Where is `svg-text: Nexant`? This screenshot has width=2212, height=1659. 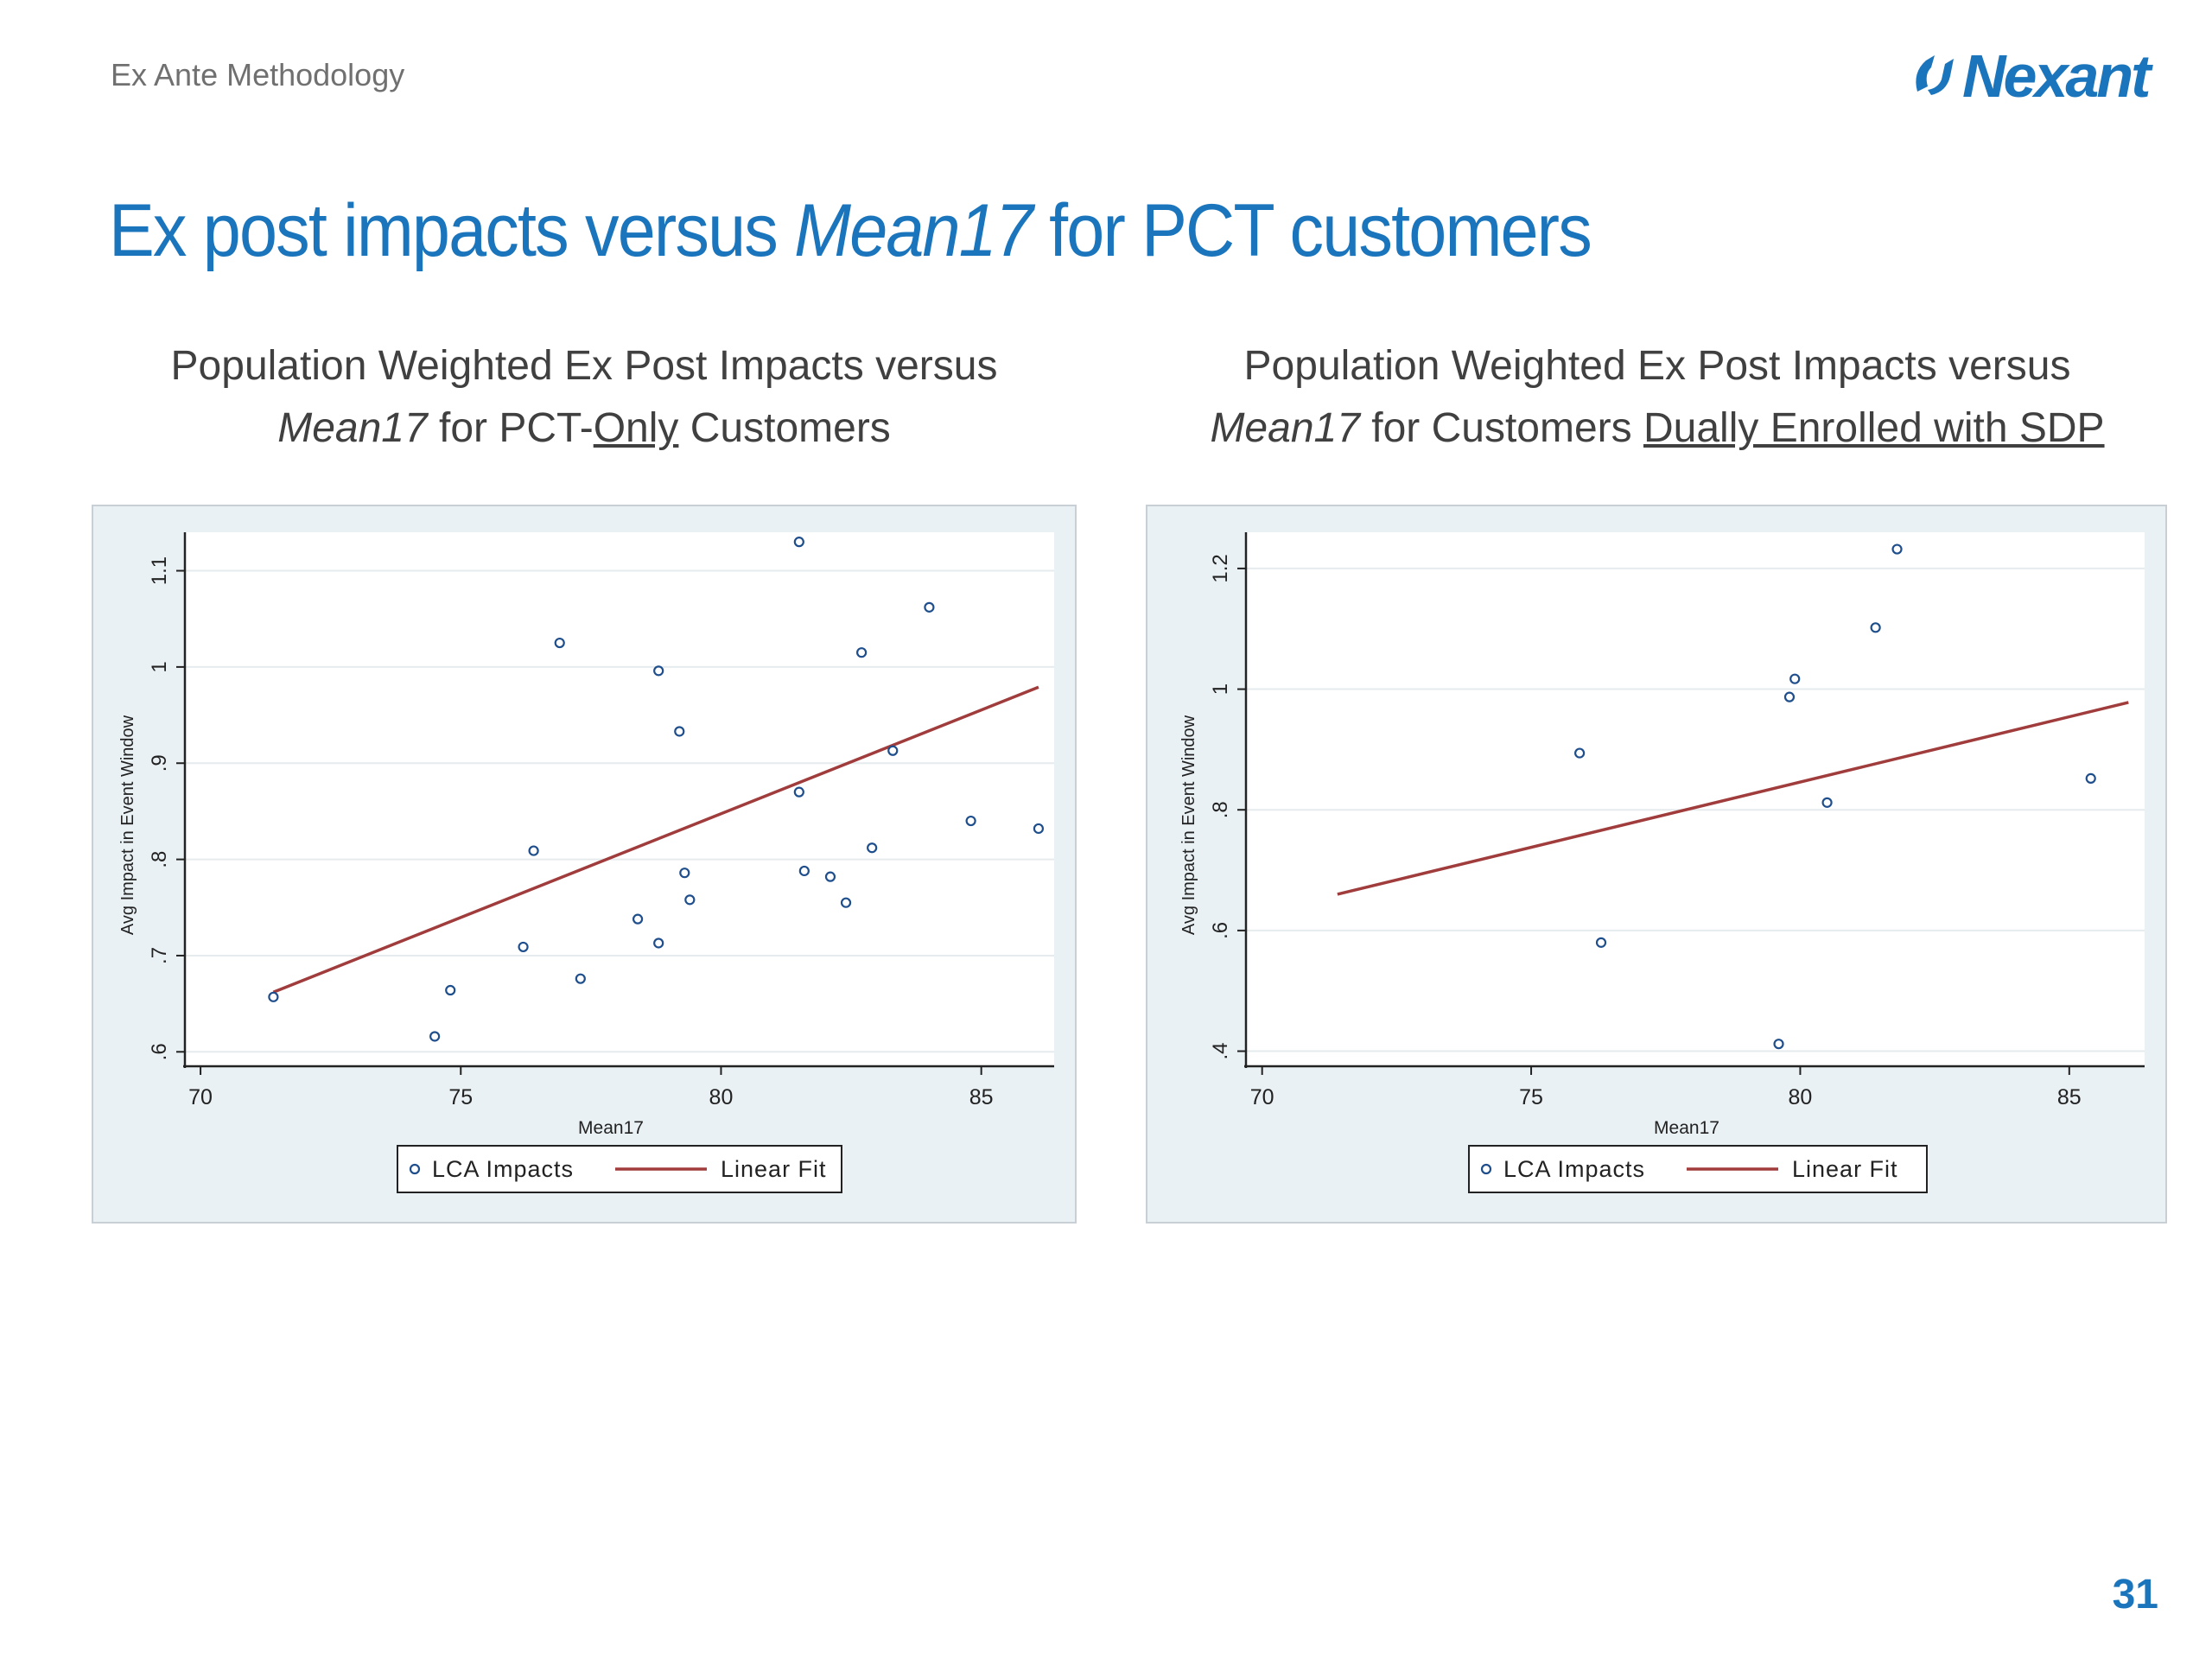
svg-text: Nexant is located at coordinates (2057, 76).